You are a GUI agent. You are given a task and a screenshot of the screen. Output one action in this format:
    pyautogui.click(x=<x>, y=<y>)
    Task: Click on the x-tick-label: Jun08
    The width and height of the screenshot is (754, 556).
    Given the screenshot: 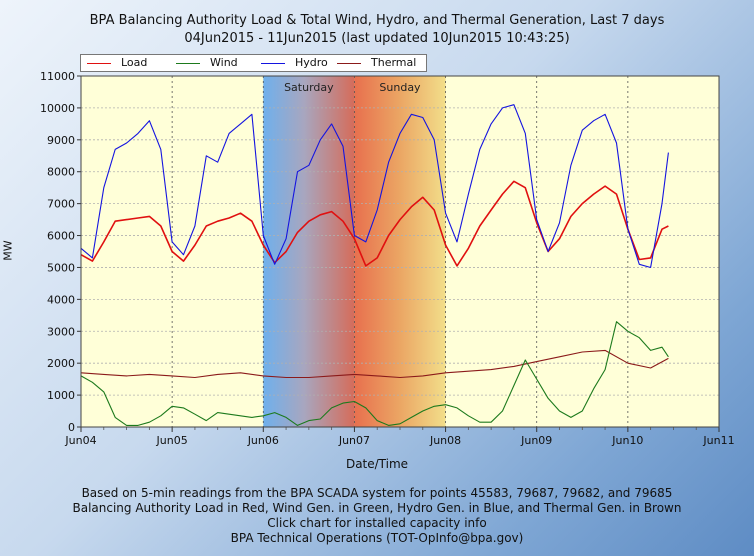 What is the action you would take?
    pyautogui.click(x=445, y=440)
    